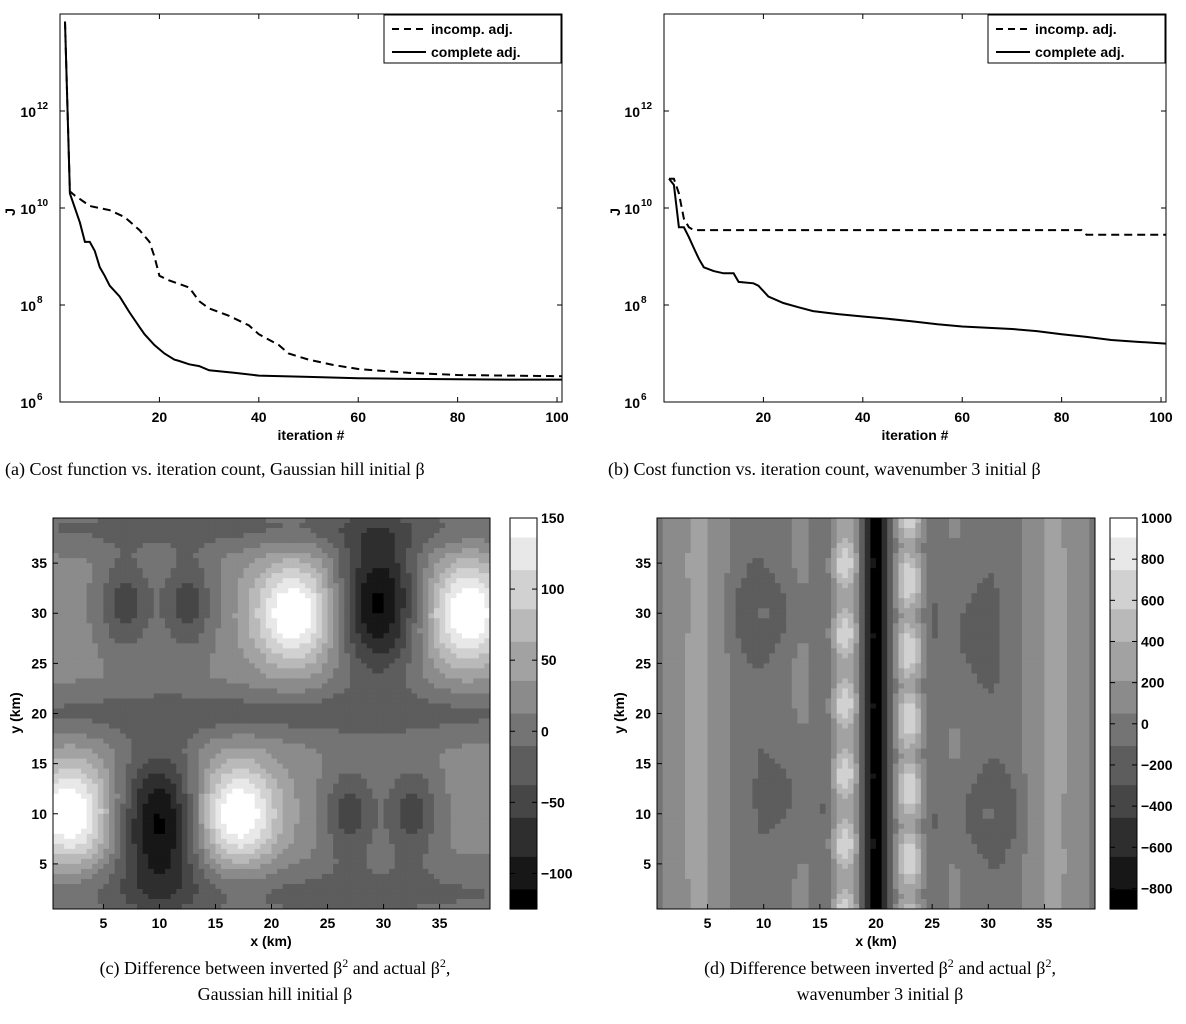 The width and height of the screenshot is (1186, 1024). Describe the element at coordinates (1076, 39) in the screenshot. I see `chart-b-legend: incomp. adj. complete adj.` at that location.